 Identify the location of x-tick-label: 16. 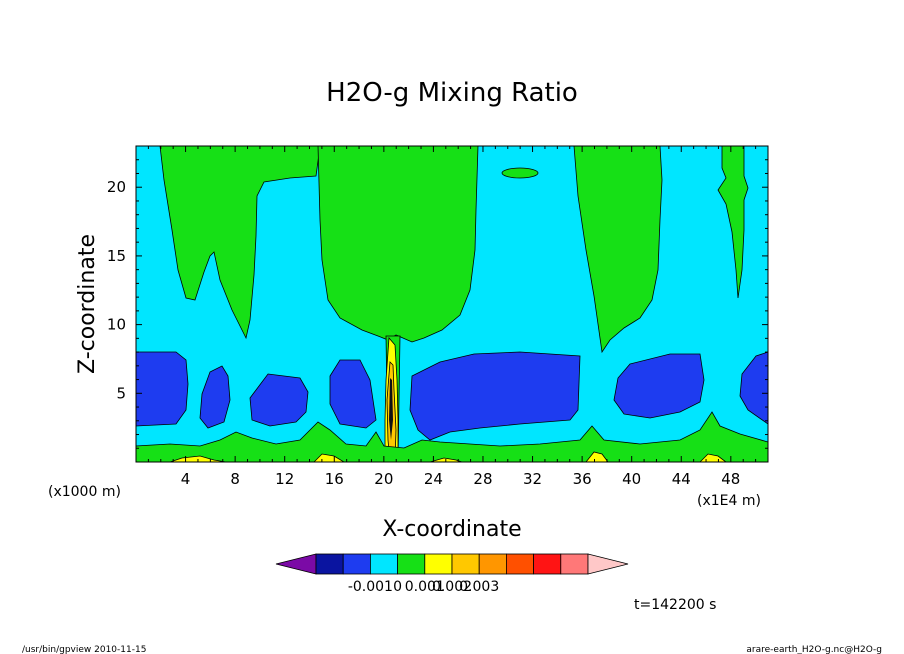
(334, 479).